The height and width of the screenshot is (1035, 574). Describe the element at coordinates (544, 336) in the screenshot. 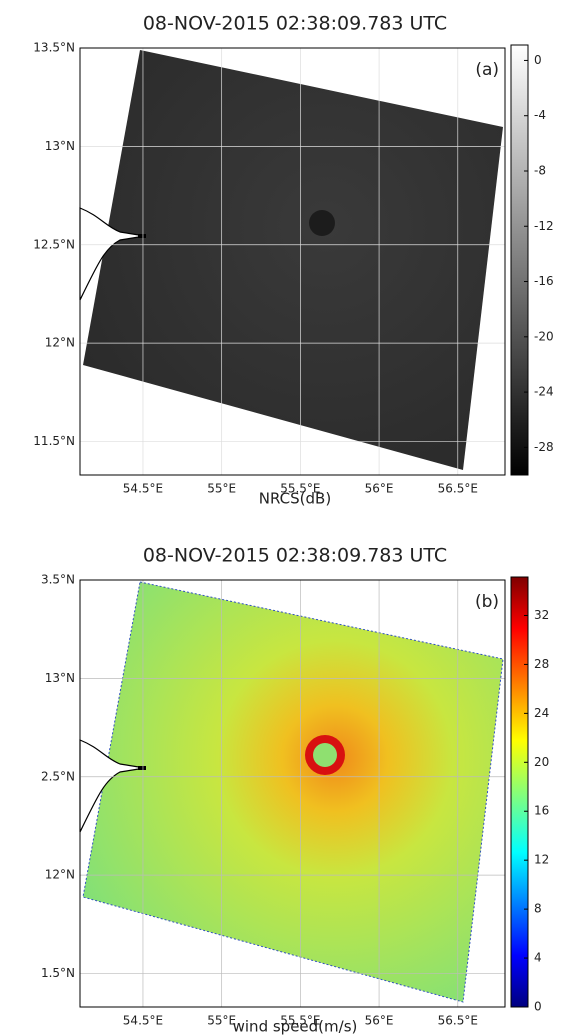

I see `colorbar-tick-label: -20` at that location.